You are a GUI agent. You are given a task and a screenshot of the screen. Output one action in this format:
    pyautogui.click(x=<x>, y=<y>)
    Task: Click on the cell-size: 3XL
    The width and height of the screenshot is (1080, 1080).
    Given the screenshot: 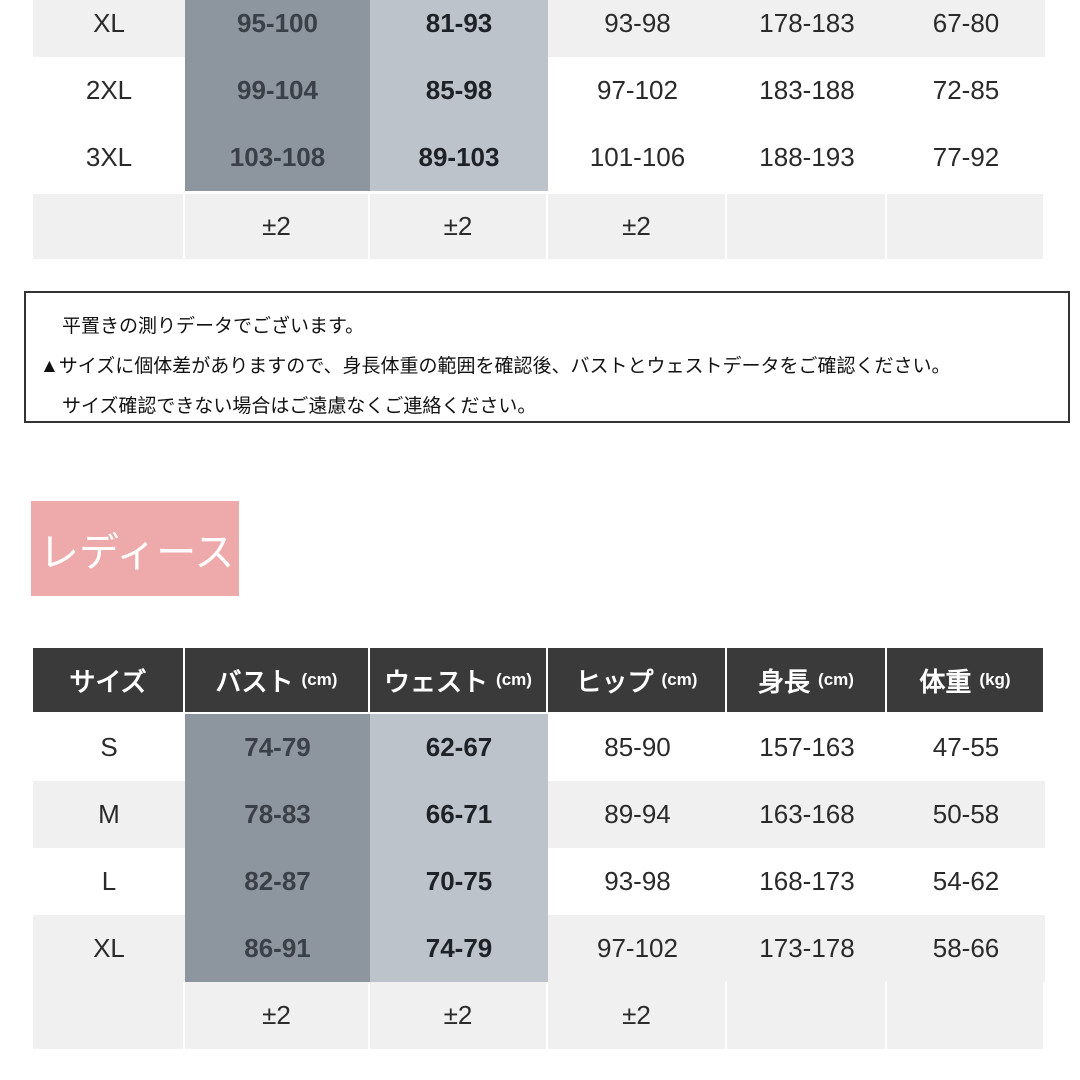 What is the action you would take?
    pyautogui.click(x=109, y=157)
    